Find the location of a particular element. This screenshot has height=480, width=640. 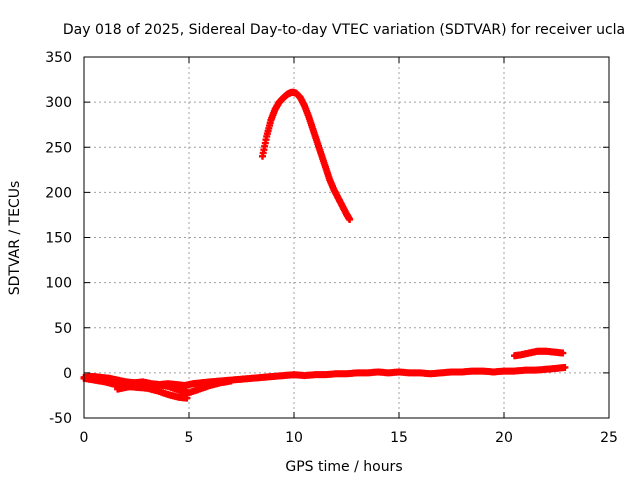

y-tick-label: 250 is located at coordinates (58, 148).